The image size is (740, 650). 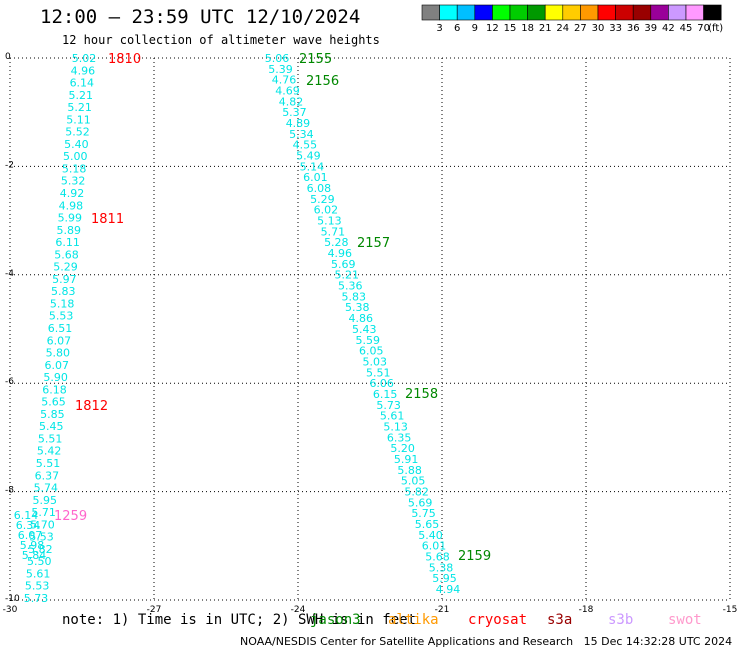 I want to click on wave-height-value: 5.29, so click(x=322, y=199).